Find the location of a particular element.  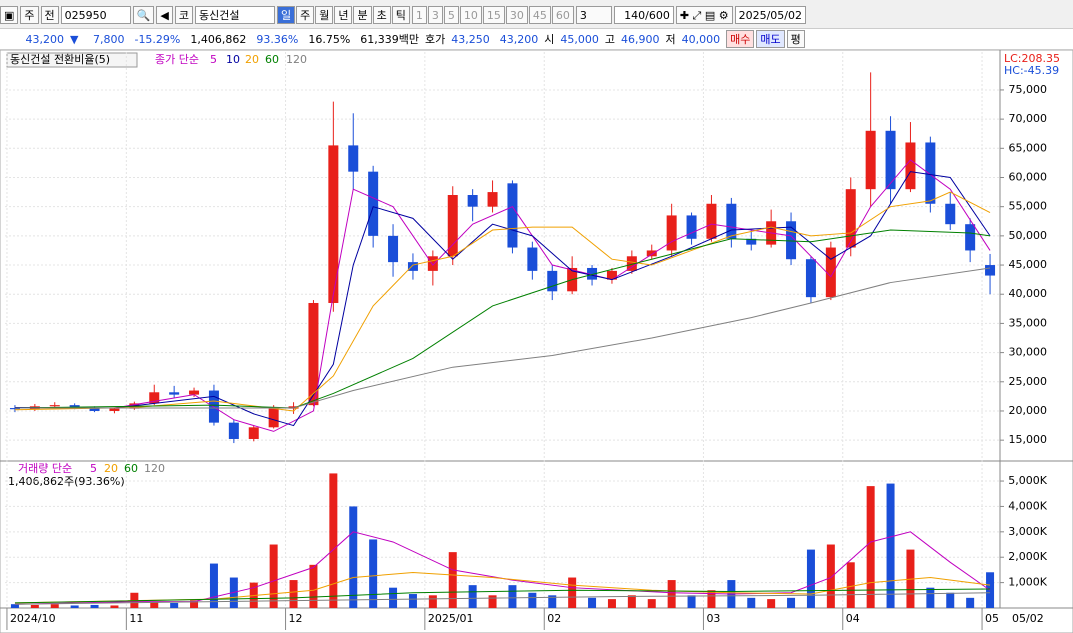

x-tick-label: 05 is located at coordinates (992, 618).